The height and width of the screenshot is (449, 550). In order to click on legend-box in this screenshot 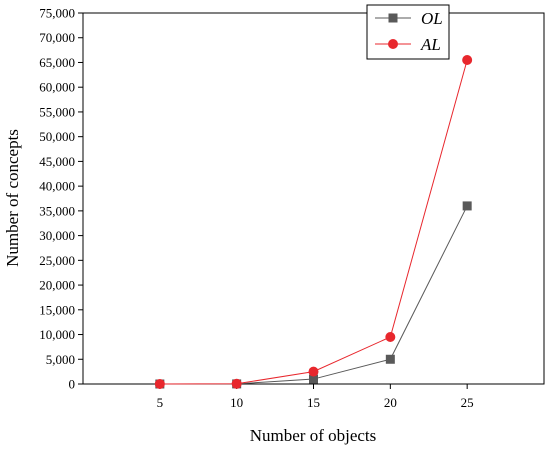, I will do `click(408, 32)`.